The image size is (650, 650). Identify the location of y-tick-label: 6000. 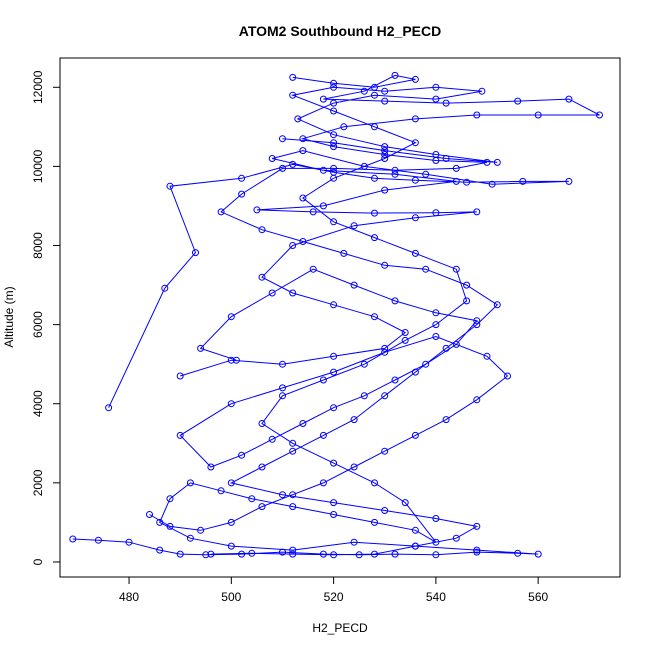
(38, 324).